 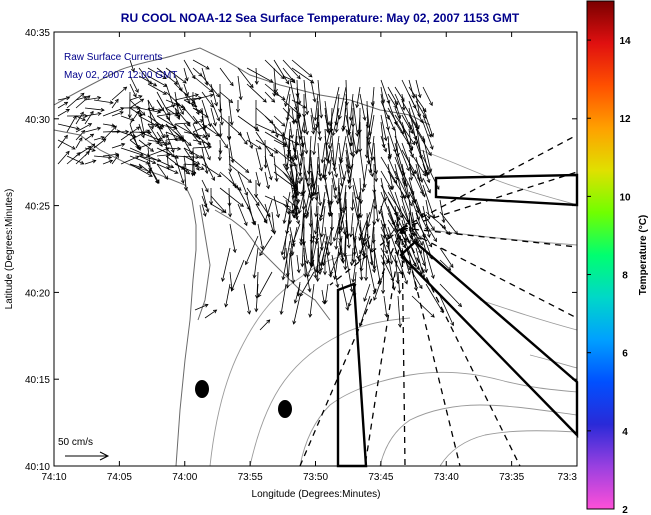 What do you see at coordinates (625, 432) in the screenshot?
I see `colorbar-tick-label: 4` at bounding box center [625, 432].